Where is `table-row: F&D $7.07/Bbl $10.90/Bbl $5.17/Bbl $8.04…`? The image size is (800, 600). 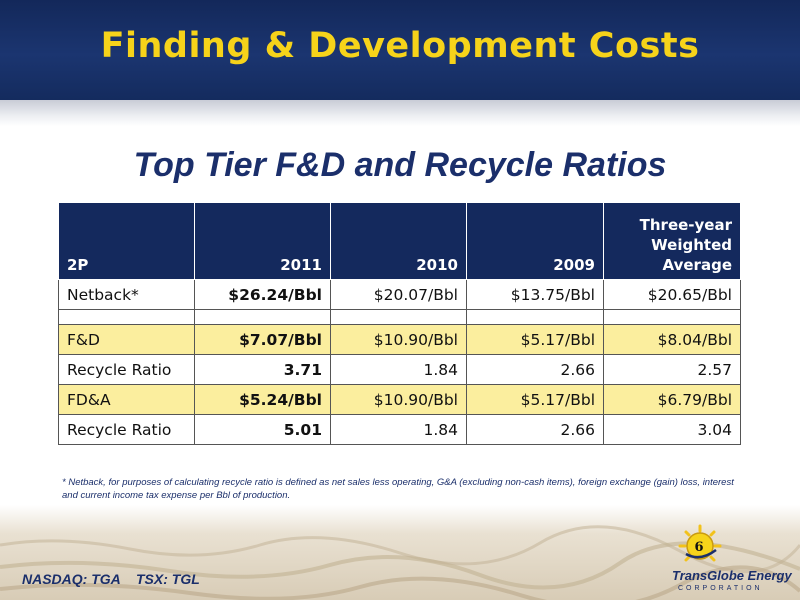
table-row: F&D $7.07/Bbl $10.90/Bbl $5.17/Bbl $8.04… is located at coordinates (399, 339).